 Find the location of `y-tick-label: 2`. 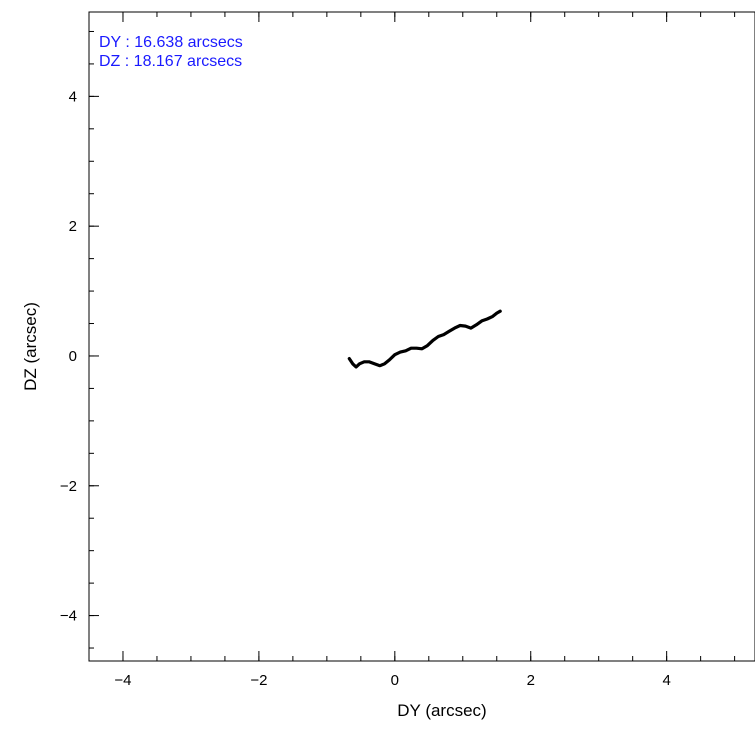

y-tick-label: 2 is located at coordinates (73, 226).